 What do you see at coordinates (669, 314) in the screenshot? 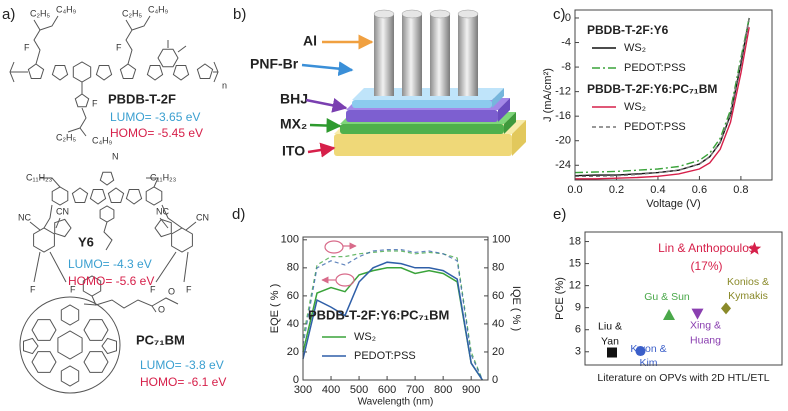
I see `marker-triangle-up` at bounding box center [669, 314].